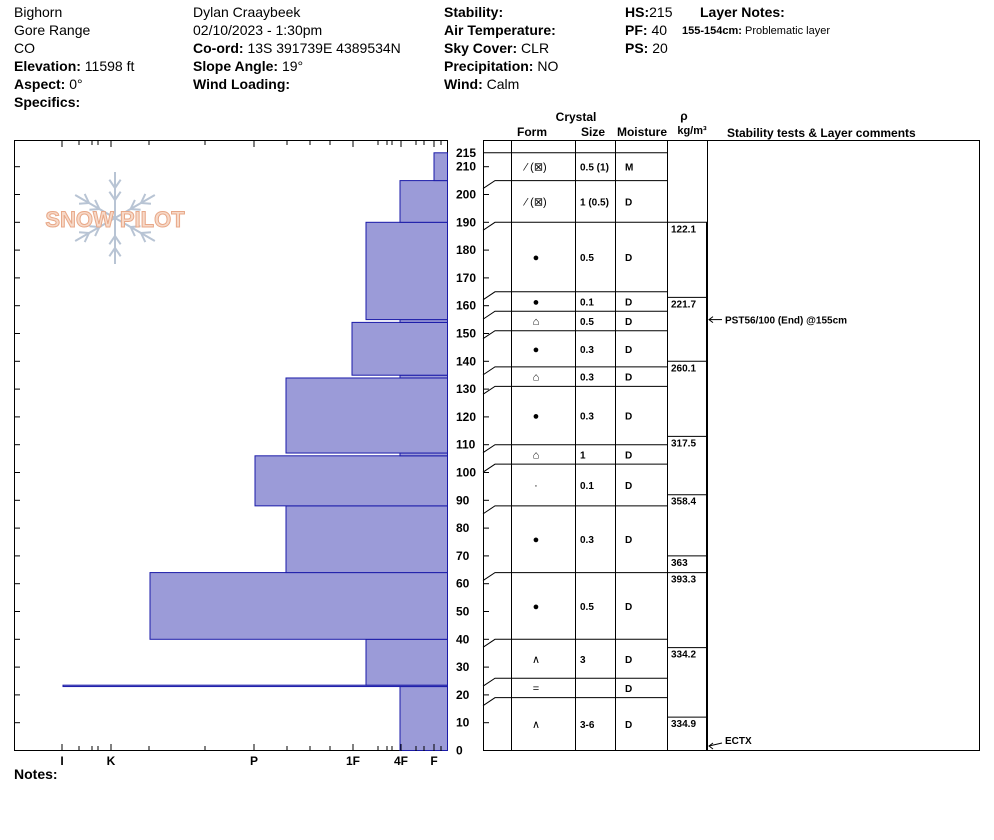  I want to click on header-stability: Stability:, so click(473, 12).